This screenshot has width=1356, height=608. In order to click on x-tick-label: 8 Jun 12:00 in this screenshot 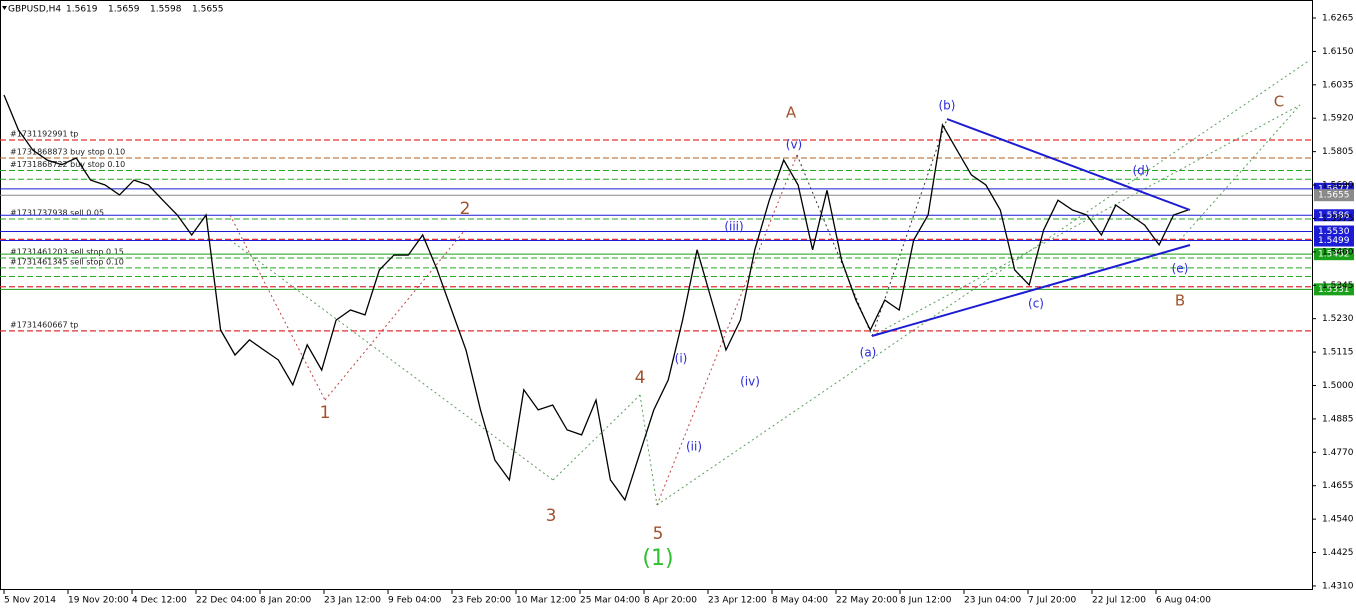, I will do `click(926, 601)`.